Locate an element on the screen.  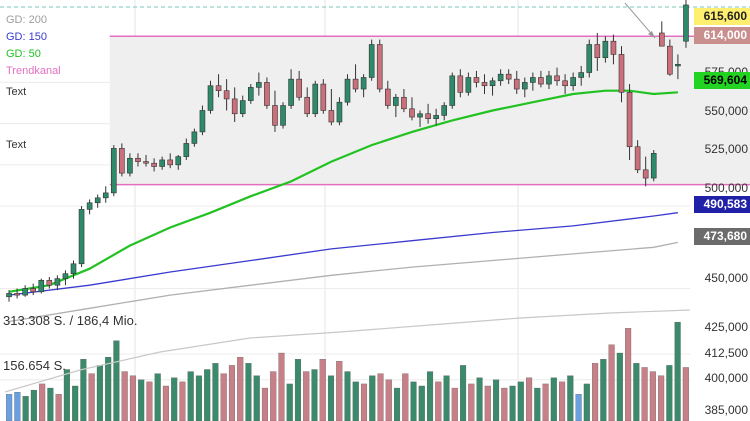
legend-gd-150: GD: 150 is located at coordinates (26, 37).